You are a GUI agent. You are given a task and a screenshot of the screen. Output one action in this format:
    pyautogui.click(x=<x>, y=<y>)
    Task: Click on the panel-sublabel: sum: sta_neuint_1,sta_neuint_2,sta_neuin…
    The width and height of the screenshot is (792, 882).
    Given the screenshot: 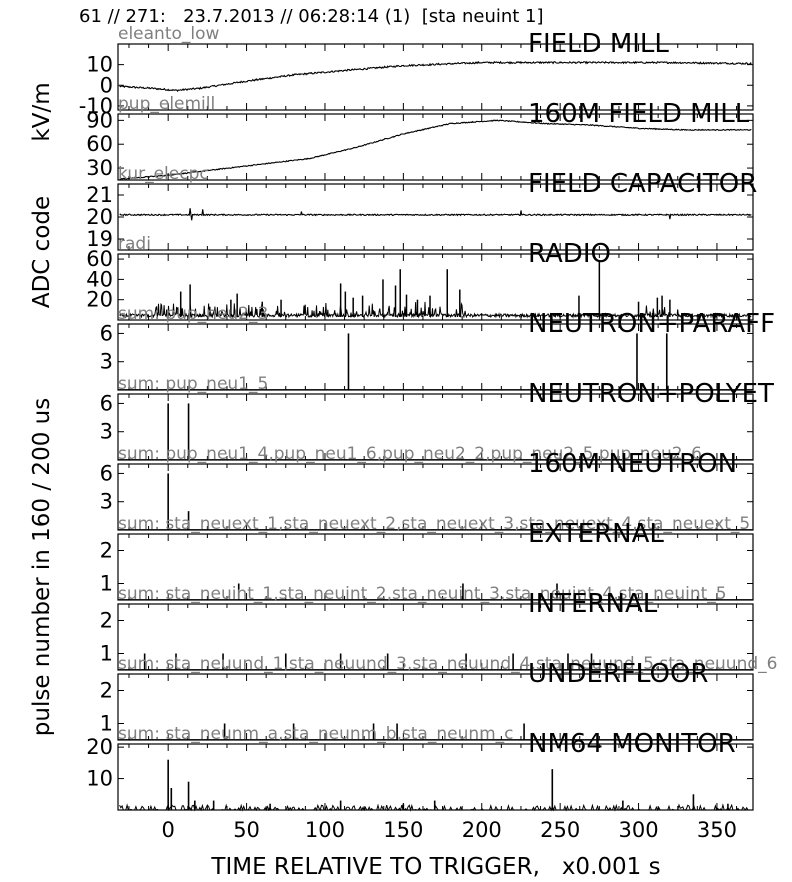 What is the action you would take?
    pyautogui.click(x=422, y=594)
    